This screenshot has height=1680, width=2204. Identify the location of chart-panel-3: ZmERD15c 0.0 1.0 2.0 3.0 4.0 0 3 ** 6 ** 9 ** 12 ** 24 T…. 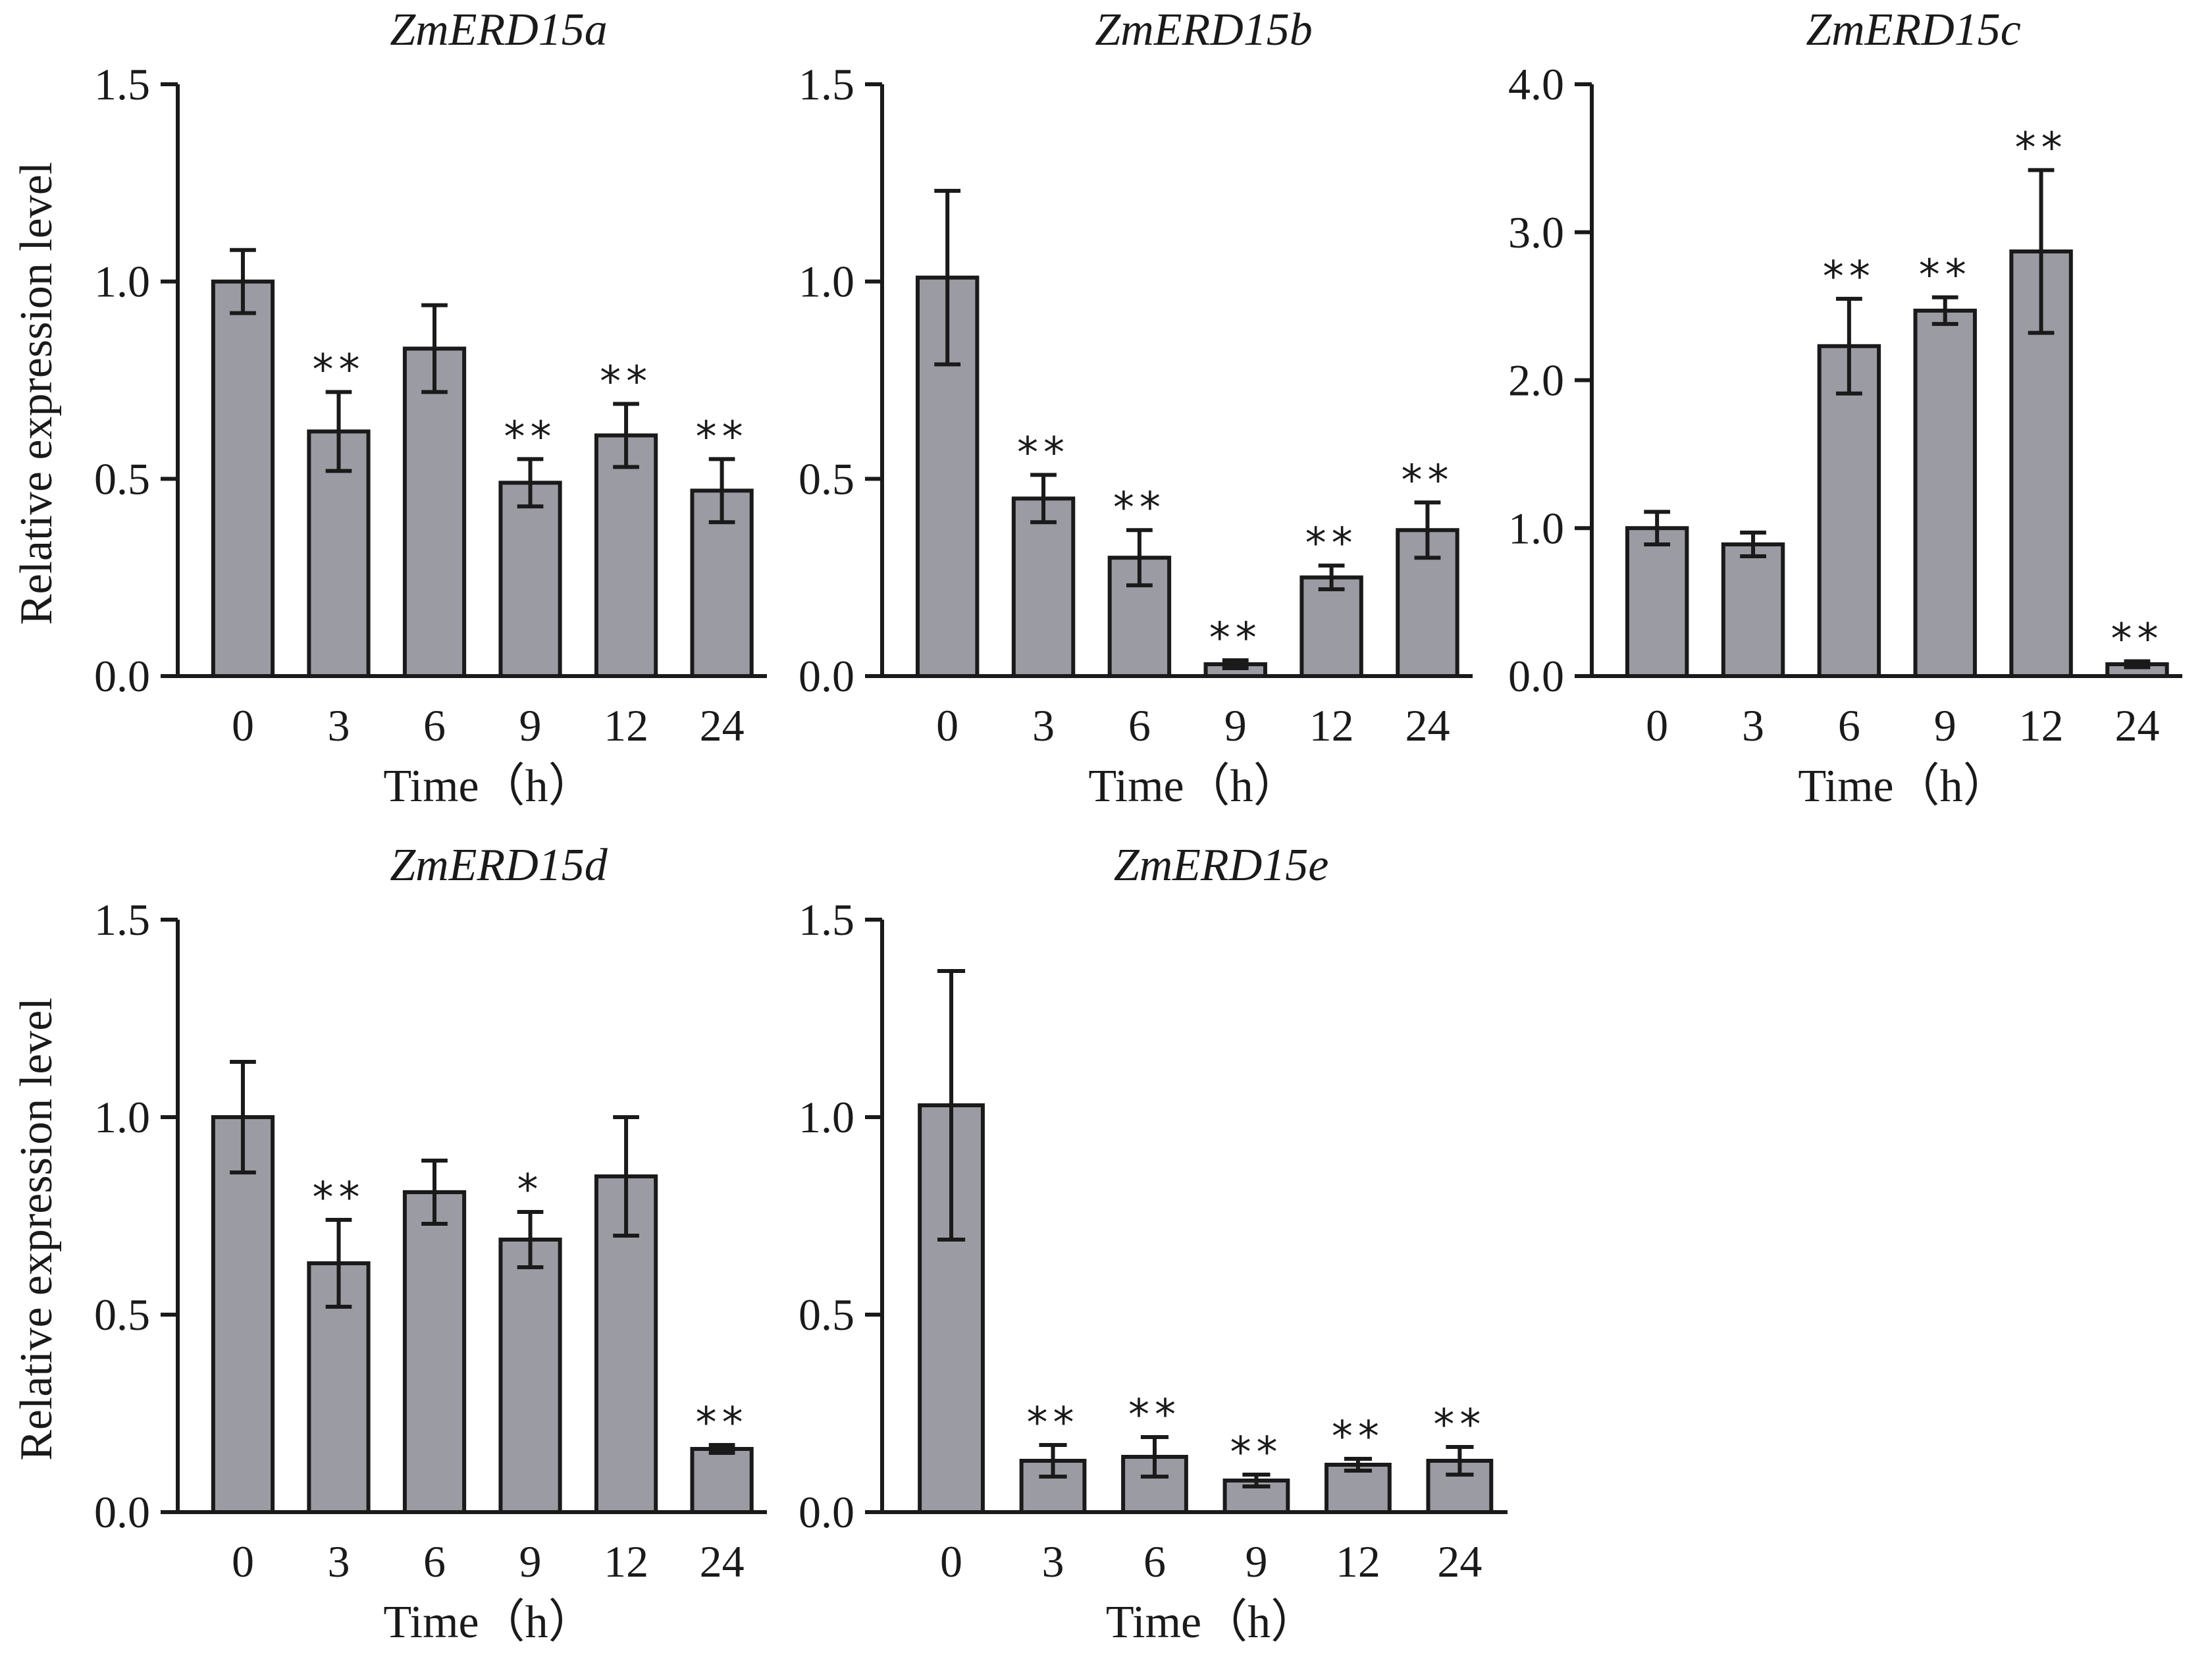
(1845, 408).